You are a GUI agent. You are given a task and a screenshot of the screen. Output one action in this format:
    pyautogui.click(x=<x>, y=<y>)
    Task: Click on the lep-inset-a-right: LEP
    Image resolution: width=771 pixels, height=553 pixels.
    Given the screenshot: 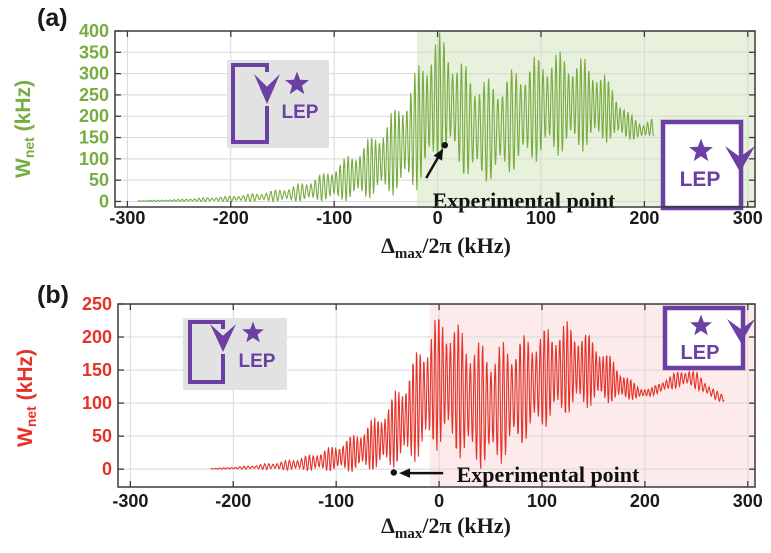 What is the action you would take?
    pyautogui.click(x=707, y=165)
    